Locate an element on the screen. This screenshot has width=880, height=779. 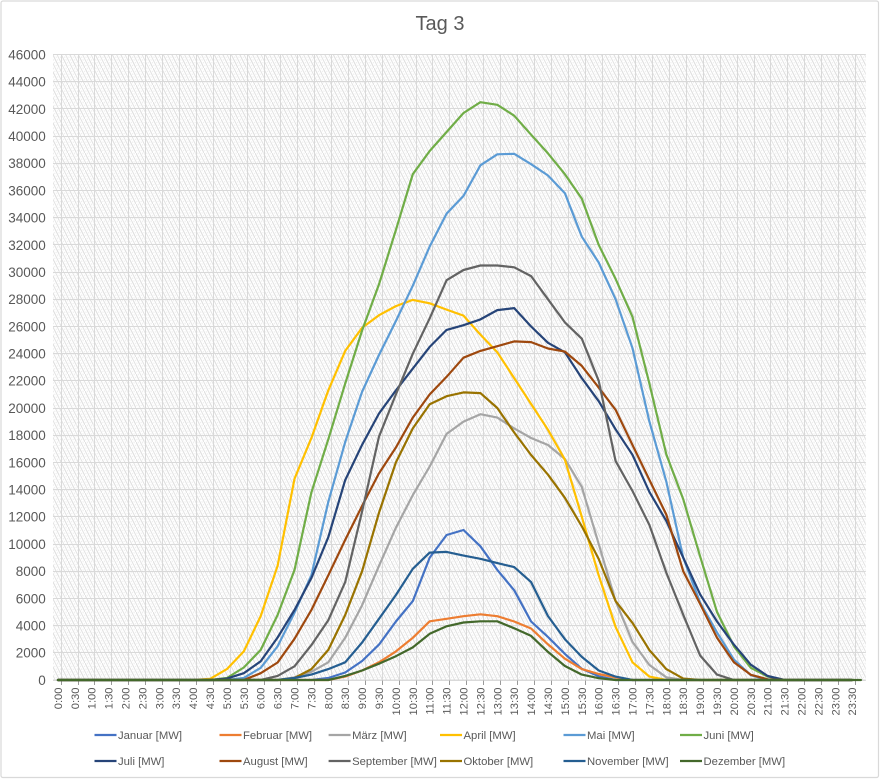
svg-text: 10000 is located at coordinates (27, 544).